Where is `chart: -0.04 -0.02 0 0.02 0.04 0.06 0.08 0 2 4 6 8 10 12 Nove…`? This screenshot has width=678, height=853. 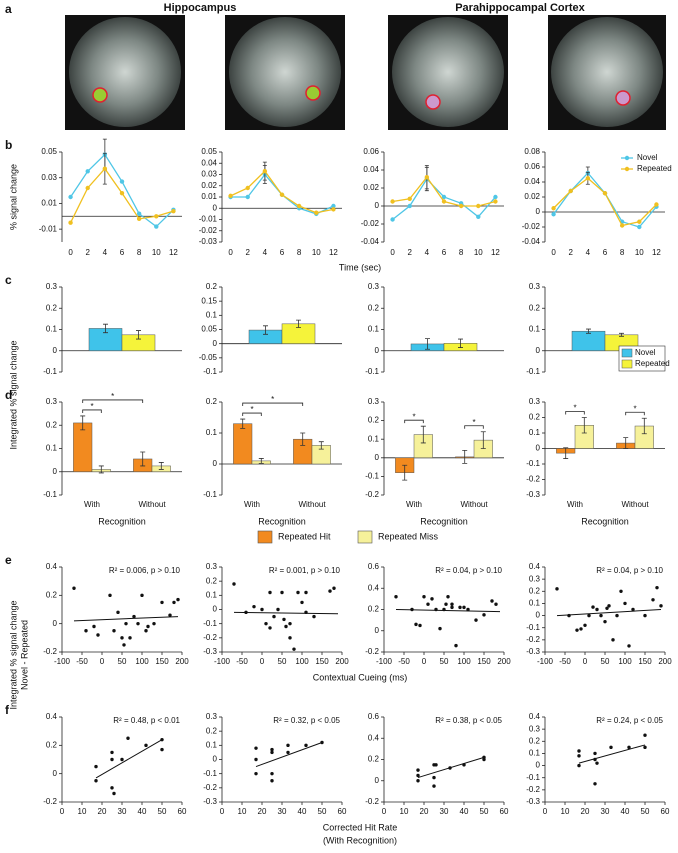
chart: -0.04 -0.02 0 0.02 0.04 0.06 0.08 0 2 4 6 8 10 12 Nove… is located at coordinates (597, 202).